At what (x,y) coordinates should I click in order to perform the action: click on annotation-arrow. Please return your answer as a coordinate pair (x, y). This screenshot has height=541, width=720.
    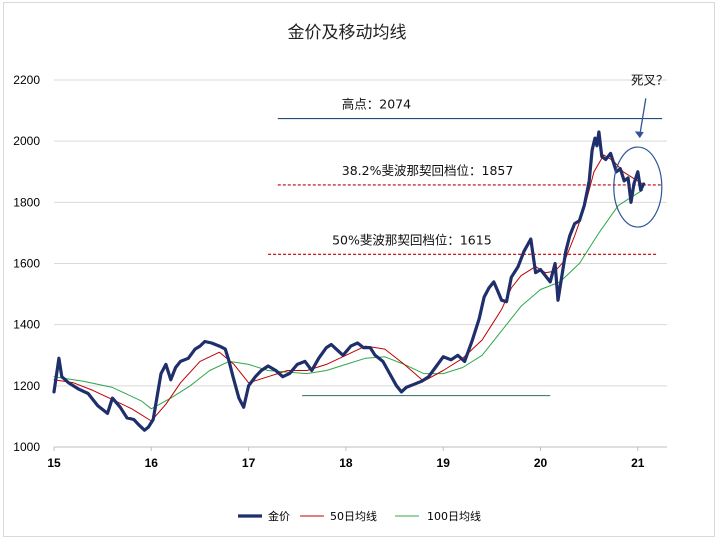
    Looking at the image, I should click on (643, 117).